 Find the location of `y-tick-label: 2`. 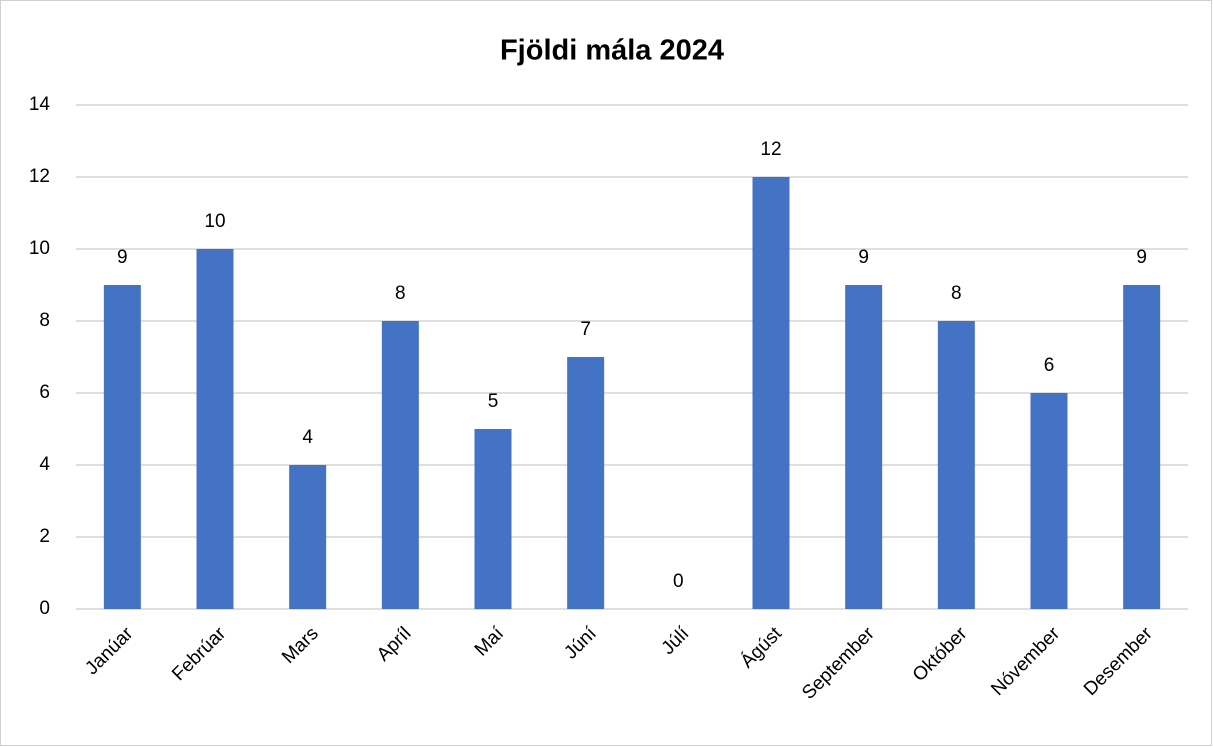

y-tick-label: 2 is located at coordinates (44, 536).